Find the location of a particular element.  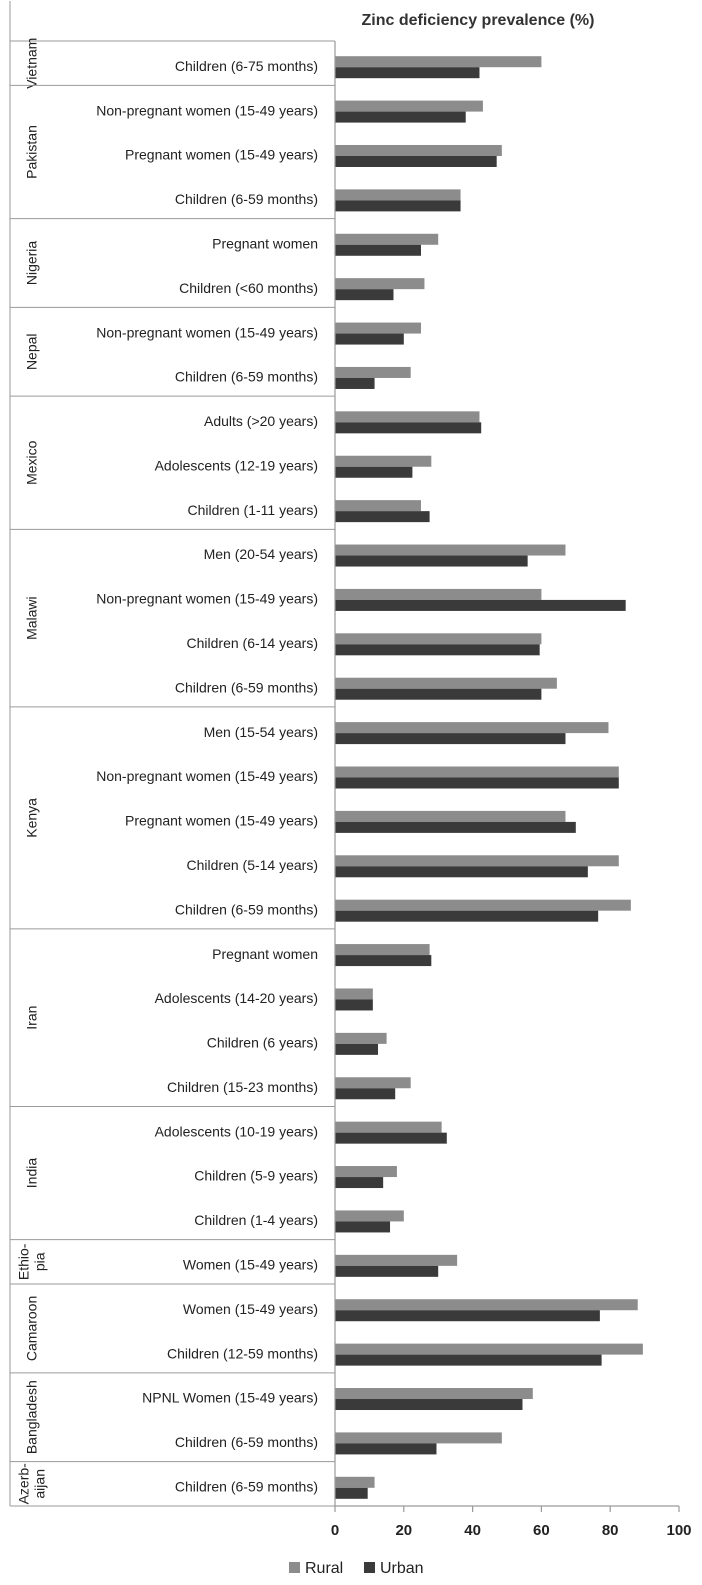

country-label: Azerb- is located at coordinates (24, 1484).